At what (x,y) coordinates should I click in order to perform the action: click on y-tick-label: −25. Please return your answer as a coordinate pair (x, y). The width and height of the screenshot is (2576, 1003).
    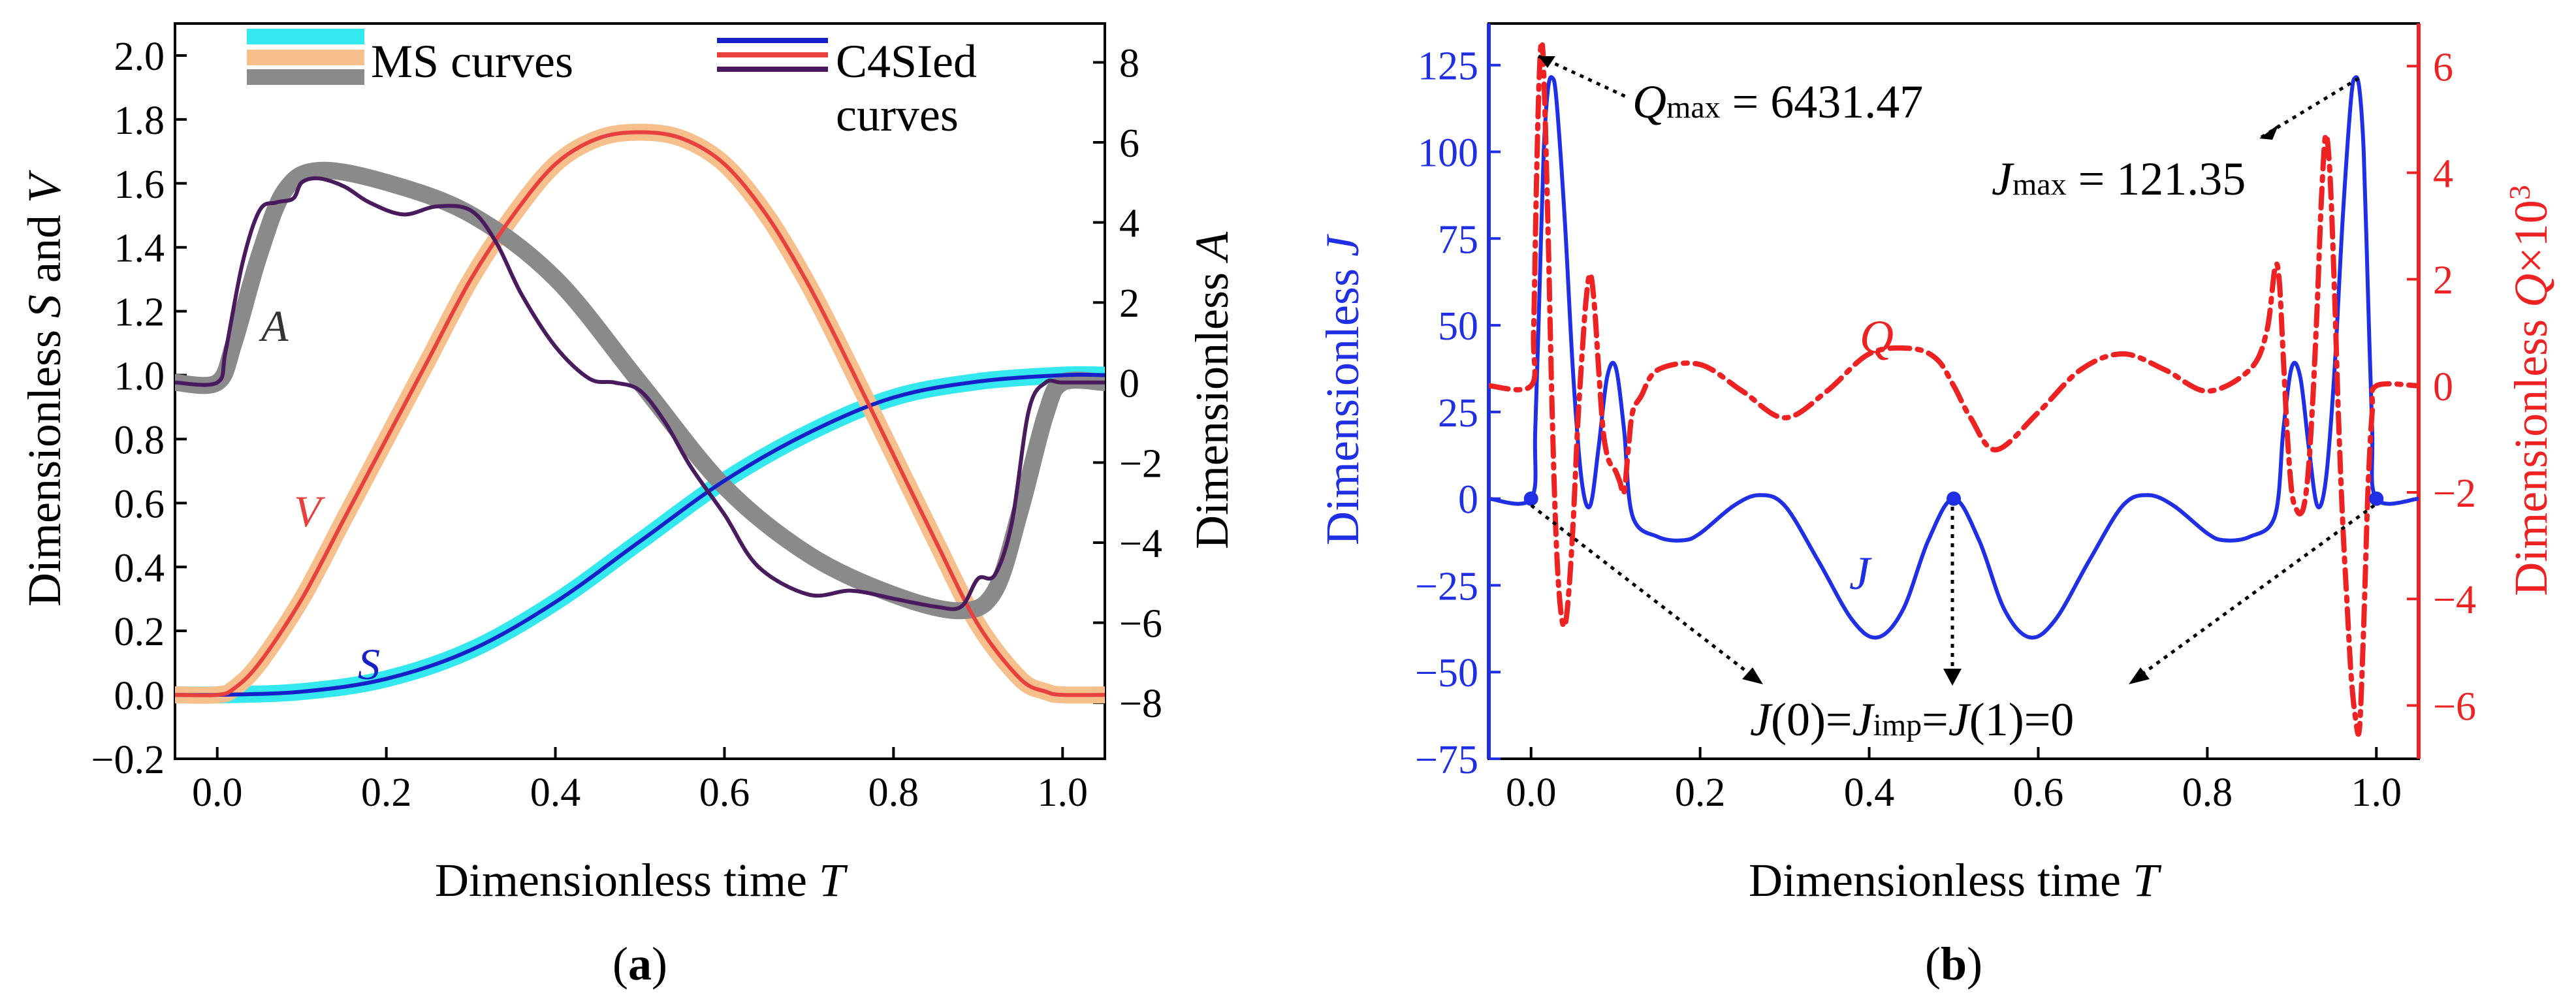
    Looking at the image, I should click on (1447, 586).